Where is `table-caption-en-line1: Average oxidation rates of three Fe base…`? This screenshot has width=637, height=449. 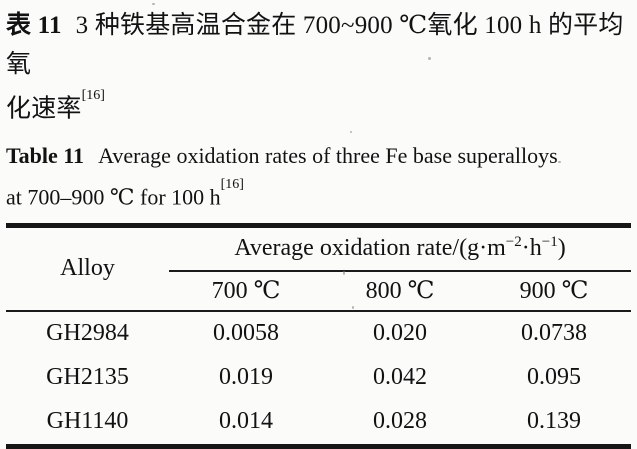 table-caption-en-line1: Average oxidation rates of three Fe base… is located at coordinates (328, 156).